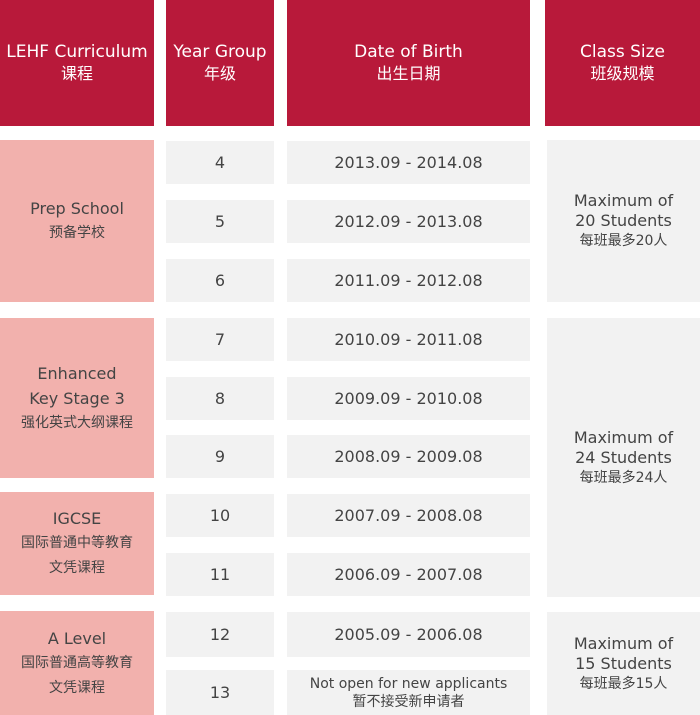  I want to click on curriculum-label-zh: 强化英式大纲课程, so click(77, 422).